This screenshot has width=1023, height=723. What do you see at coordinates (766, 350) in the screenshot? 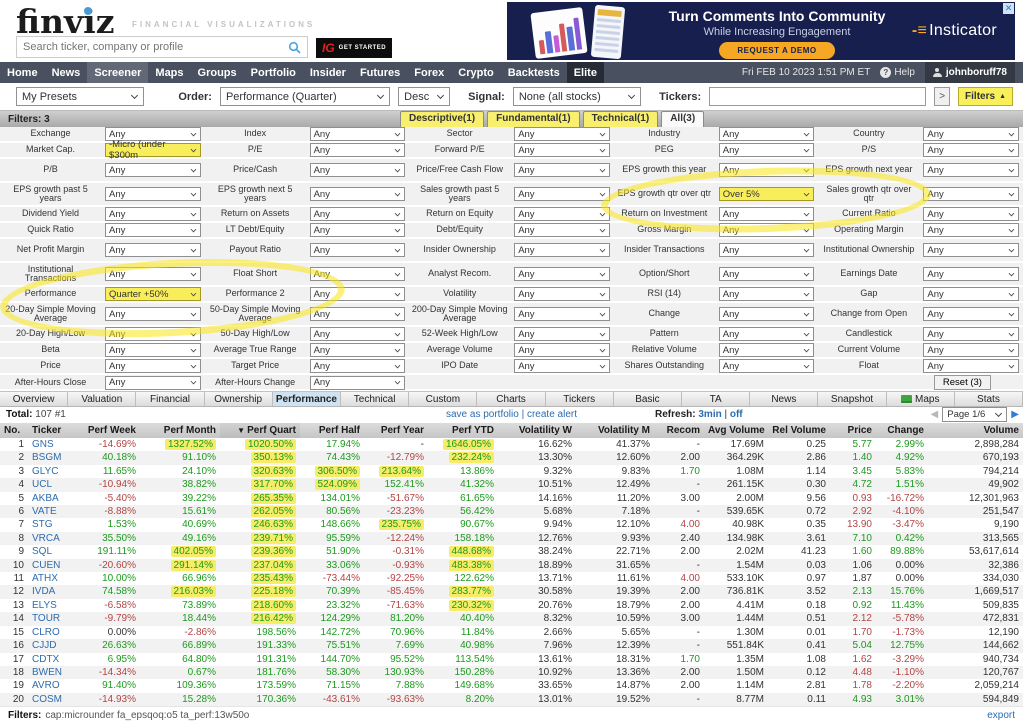
I see `filter-select-relative-volume: Any` at bounding box center [766, 350].